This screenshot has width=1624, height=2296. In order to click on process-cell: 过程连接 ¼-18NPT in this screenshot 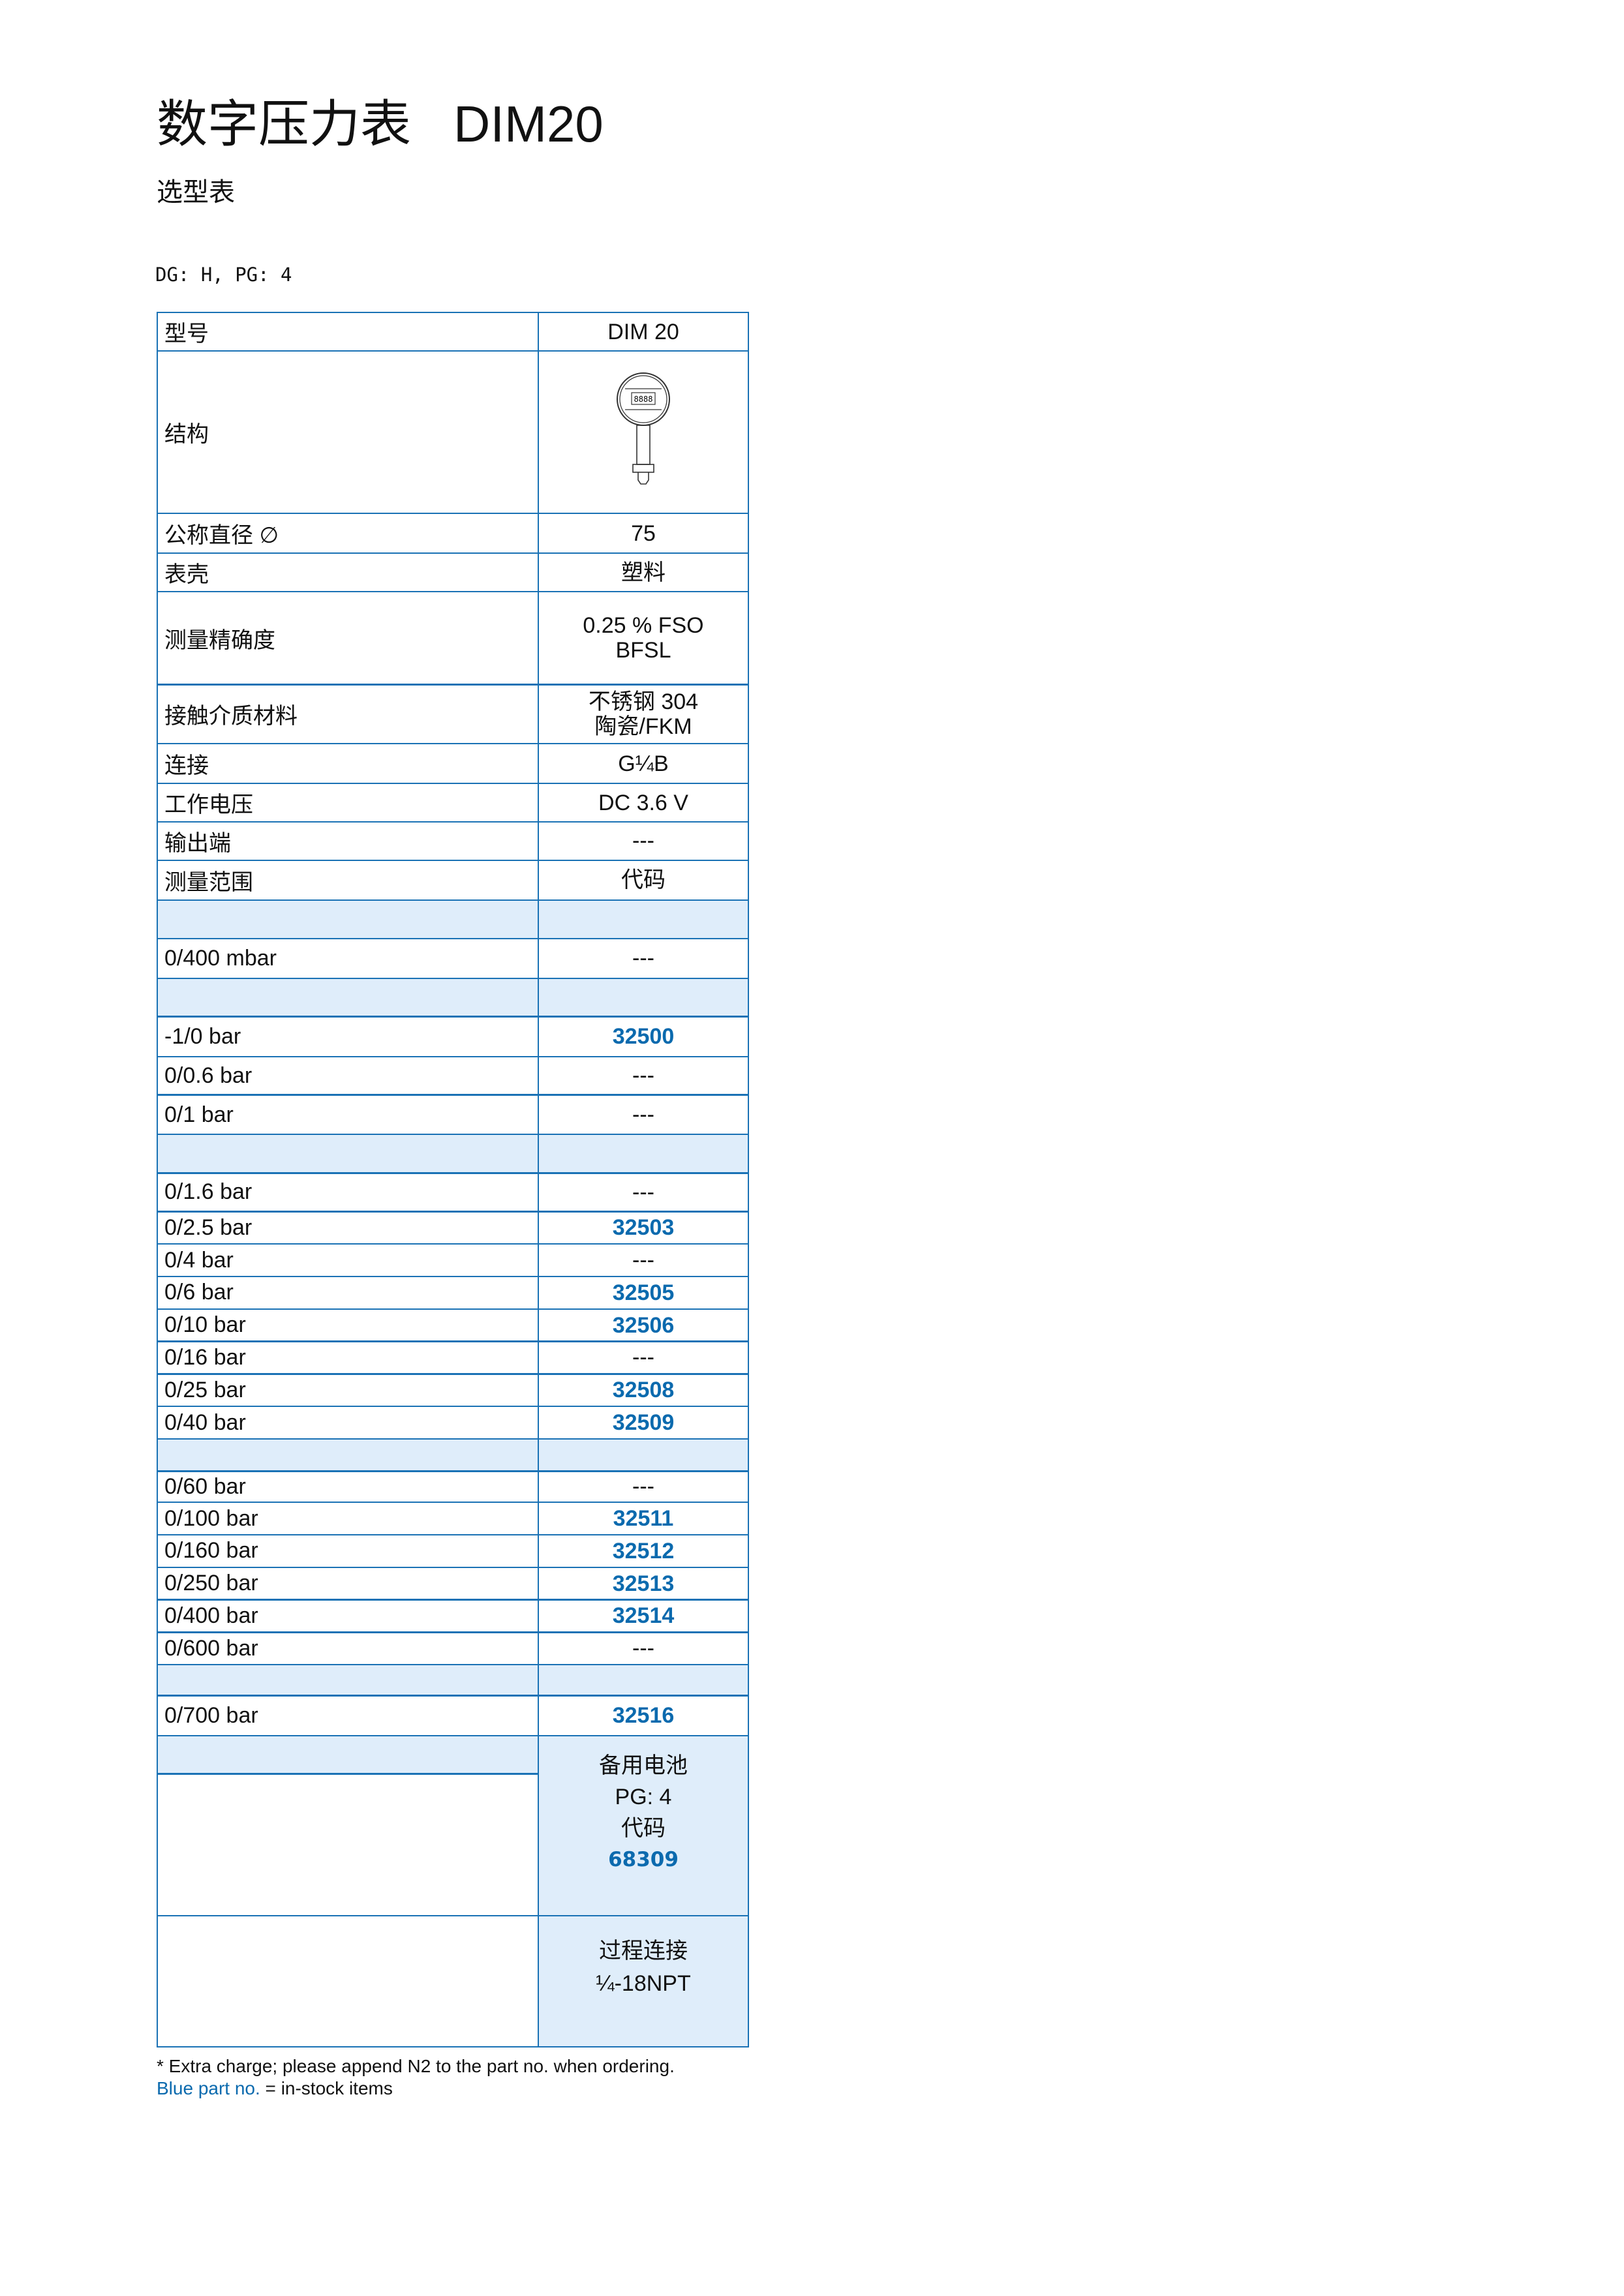, I will do `click(643, 1981)`.